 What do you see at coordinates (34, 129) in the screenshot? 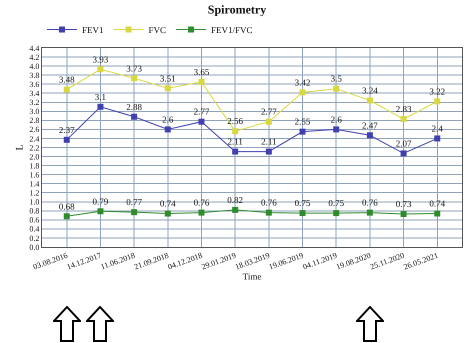
I see `text: 2.6` at bounding box center [34, 129].